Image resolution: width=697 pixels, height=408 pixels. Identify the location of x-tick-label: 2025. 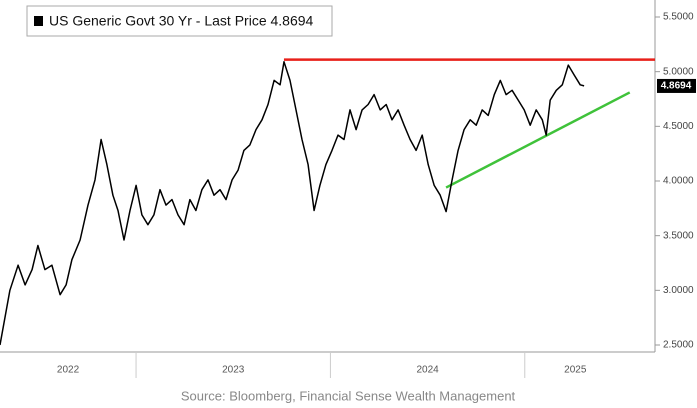
(575, 370).